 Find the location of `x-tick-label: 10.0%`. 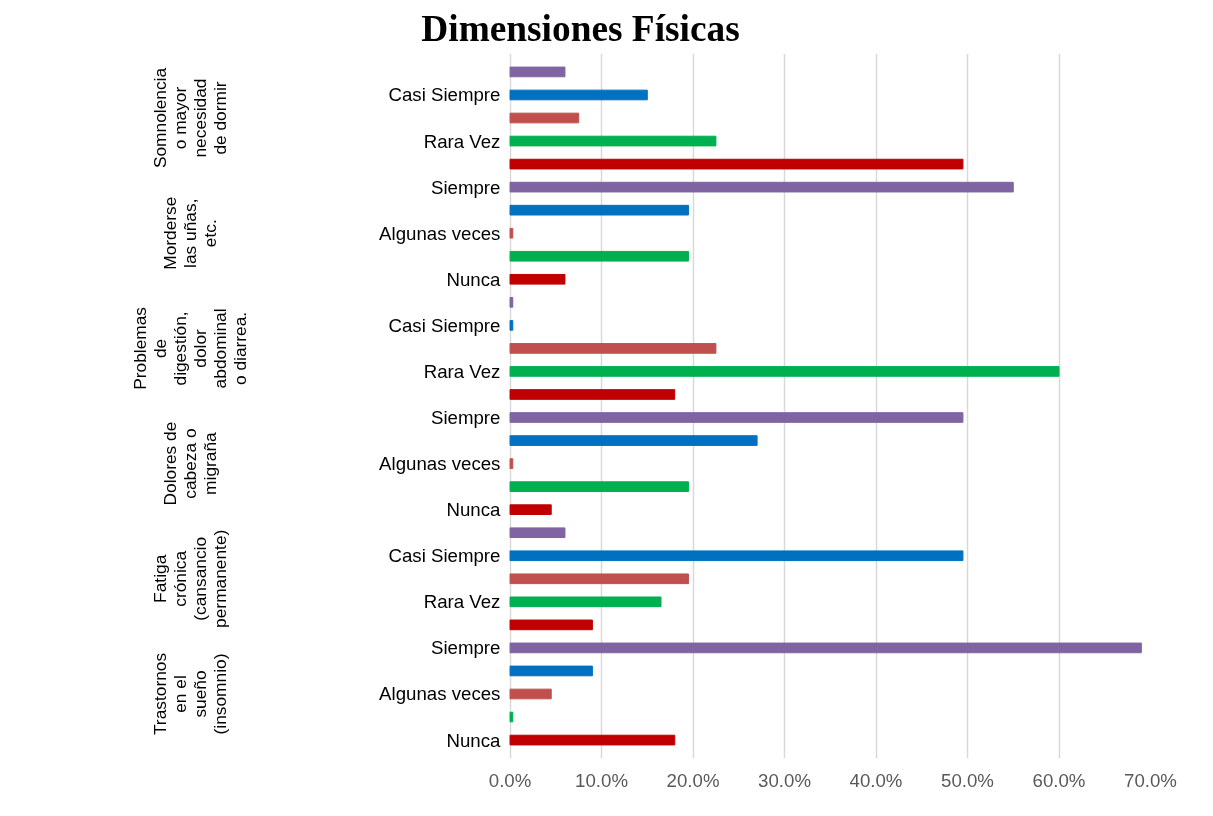

x-tick-label: 10.0% is located at coordinates (601, 780).